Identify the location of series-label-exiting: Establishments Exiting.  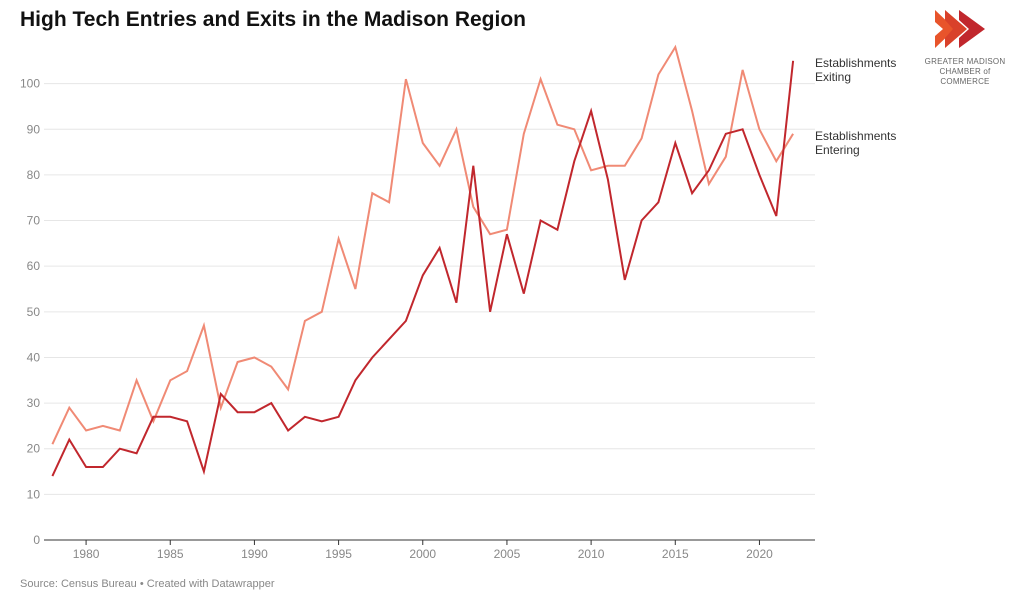
(857, 70).